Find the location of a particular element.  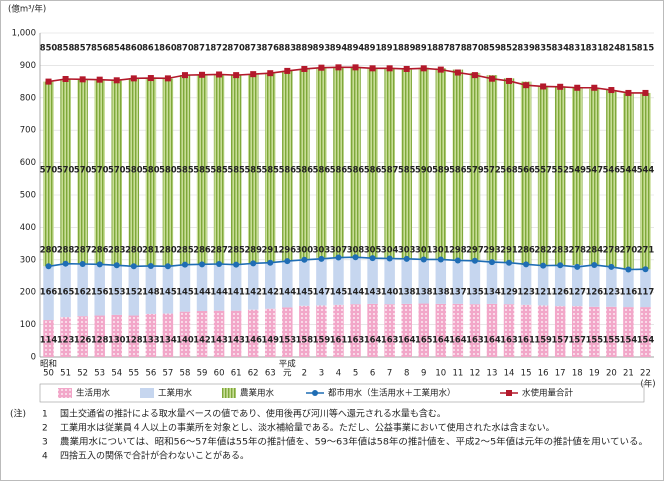

data-label: 141 is located at coordinates (236, 292).